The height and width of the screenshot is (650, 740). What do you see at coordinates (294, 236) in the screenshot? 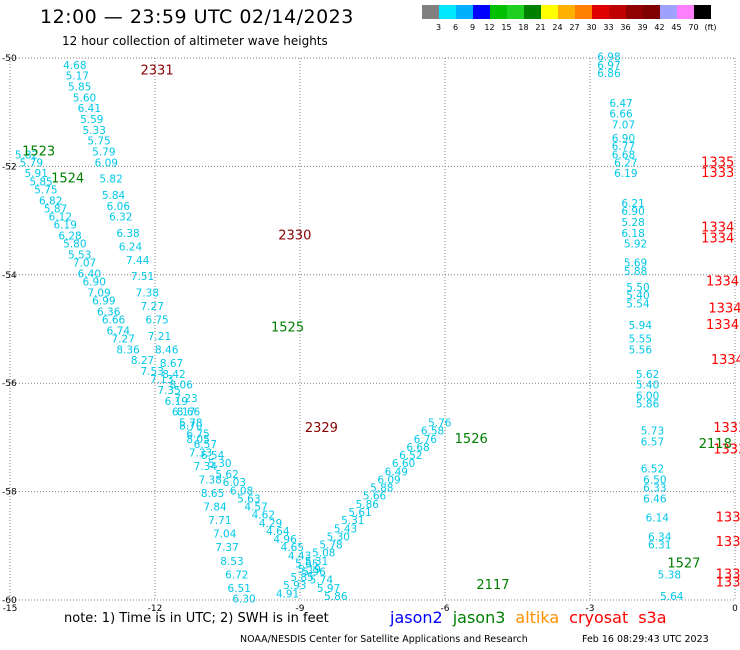
I see `pass-number-label: 2330` at bounding box center [294, 236].